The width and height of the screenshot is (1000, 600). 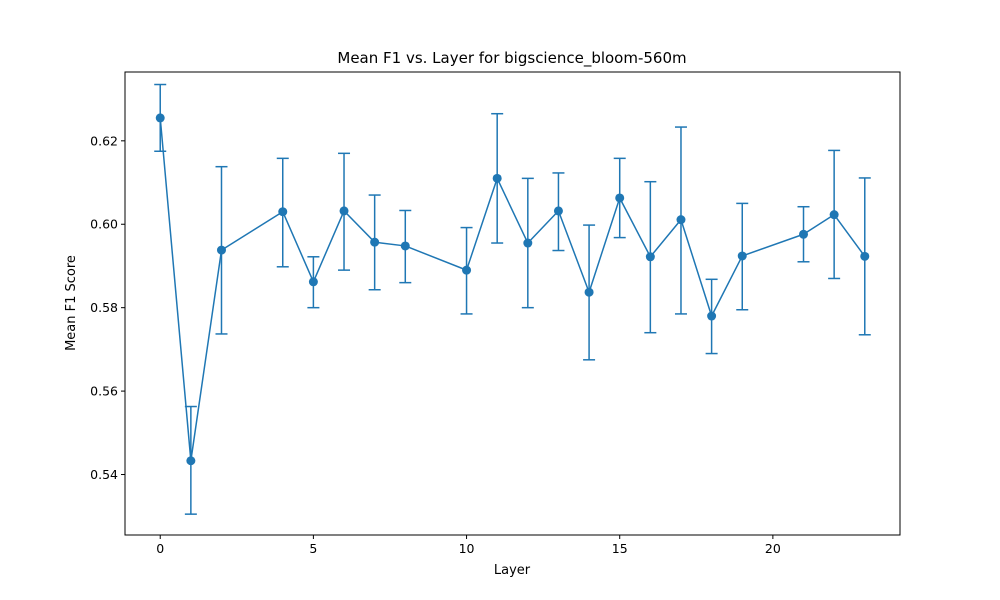 I want to click on x-tick-label: 0, so click(x=160, y=548).